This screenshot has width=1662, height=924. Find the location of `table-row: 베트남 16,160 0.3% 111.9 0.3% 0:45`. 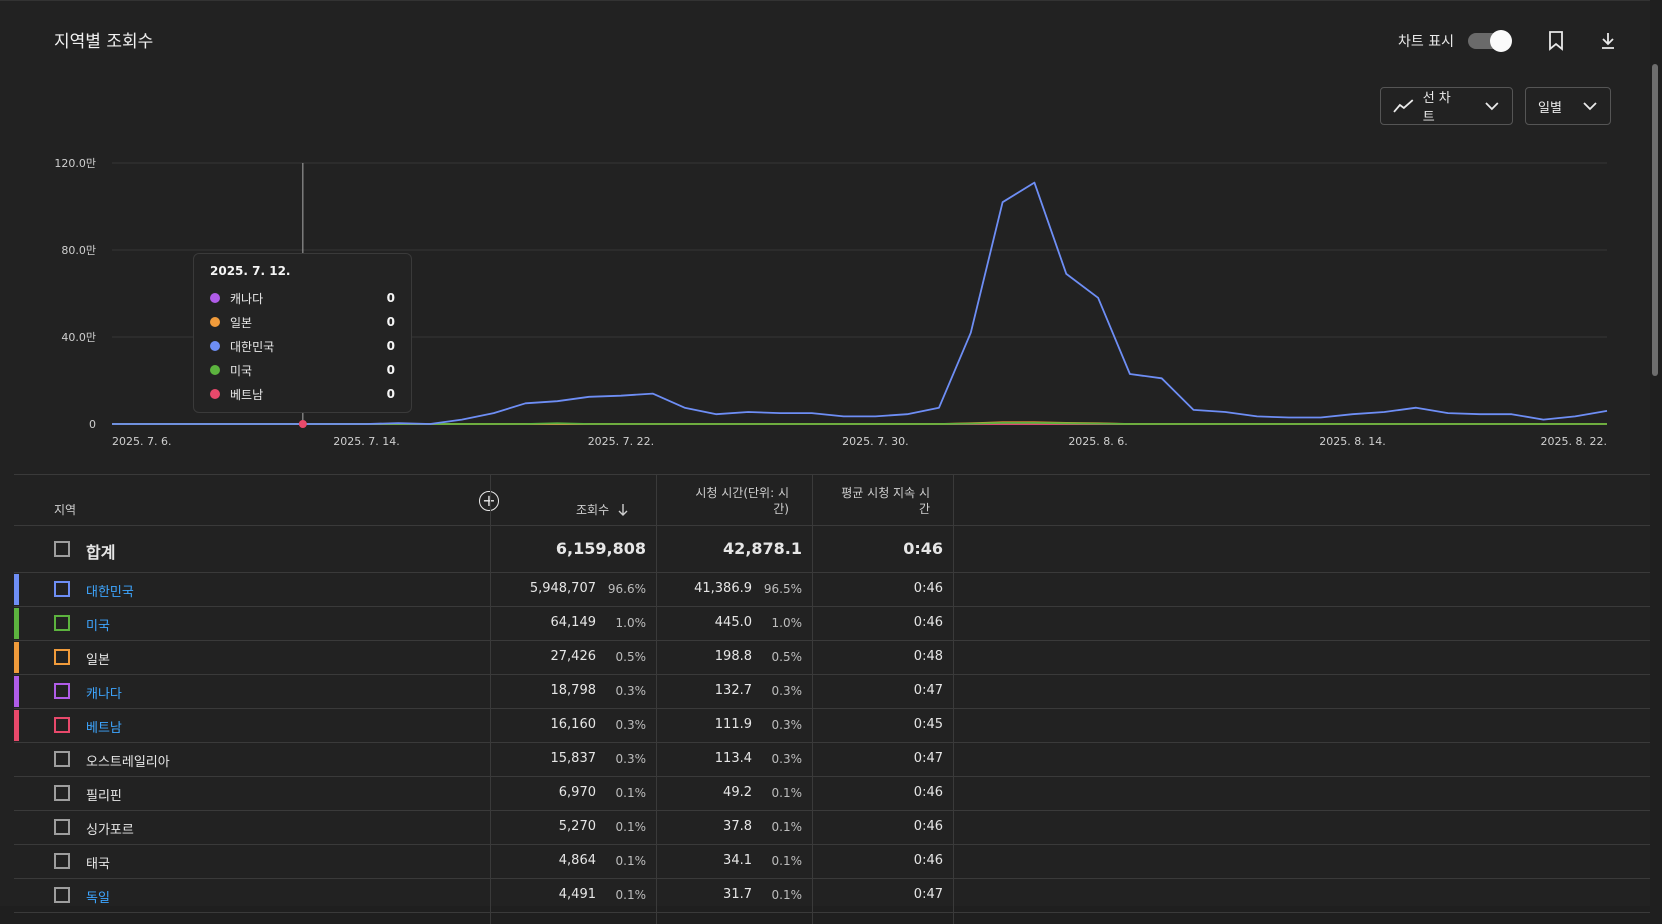

table-row: 베트남 16,160 0.3% 111.9 0.3% 0:45 is located at coordinates (832, 726).